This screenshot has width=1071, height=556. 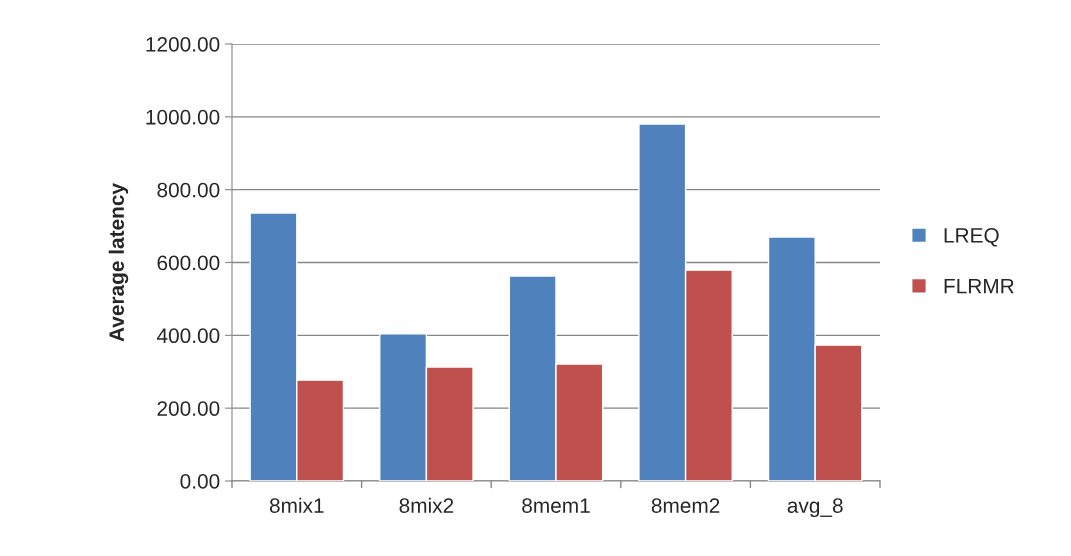 What do you see at coordinates (685, 505) in the screenshot?
I see `x-tick-label: 8mem2` at bounding box center [685, 505].